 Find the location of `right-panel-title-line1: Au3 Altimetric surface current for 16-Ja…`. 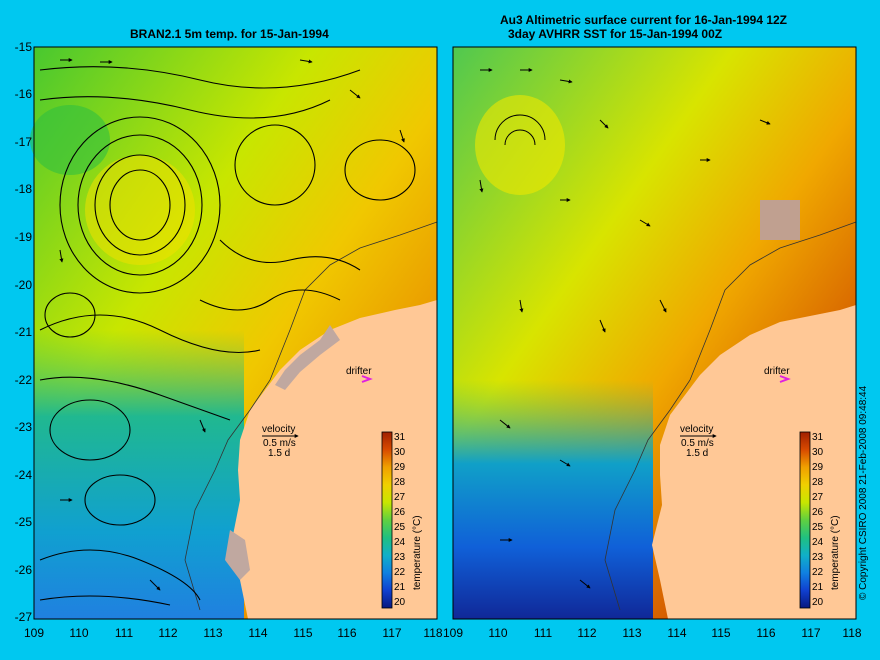

right-panel-title-line1: Au3 Altimetric surface current for 16-Ja… is located at coordinates (643, 20).